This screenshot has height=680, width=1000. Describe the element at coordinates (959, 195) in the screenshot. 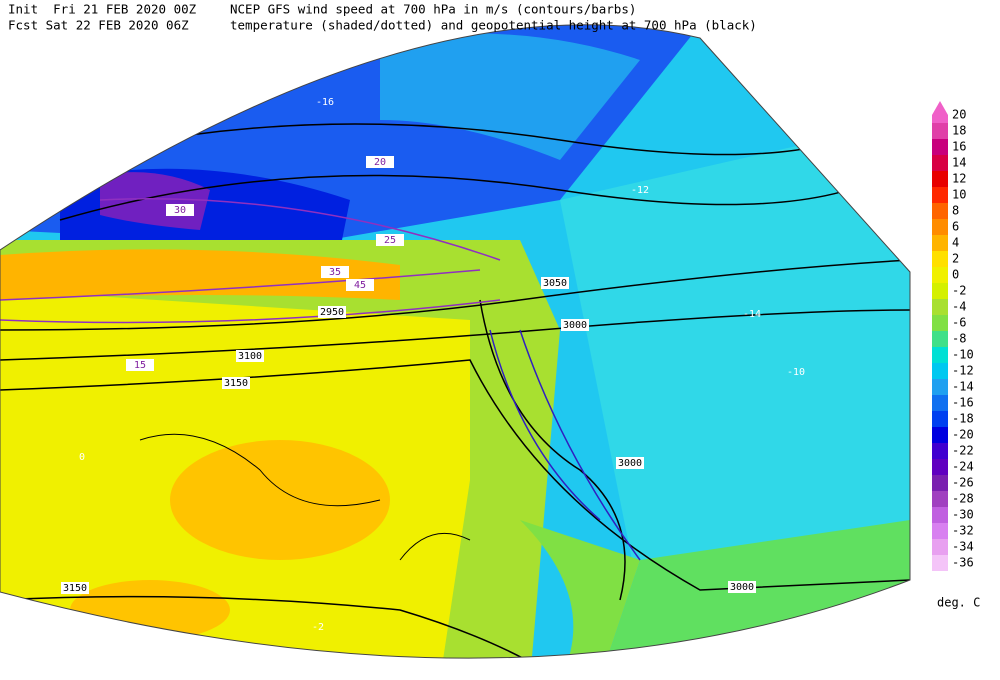

I see `colorbar-label: 10` at that location.